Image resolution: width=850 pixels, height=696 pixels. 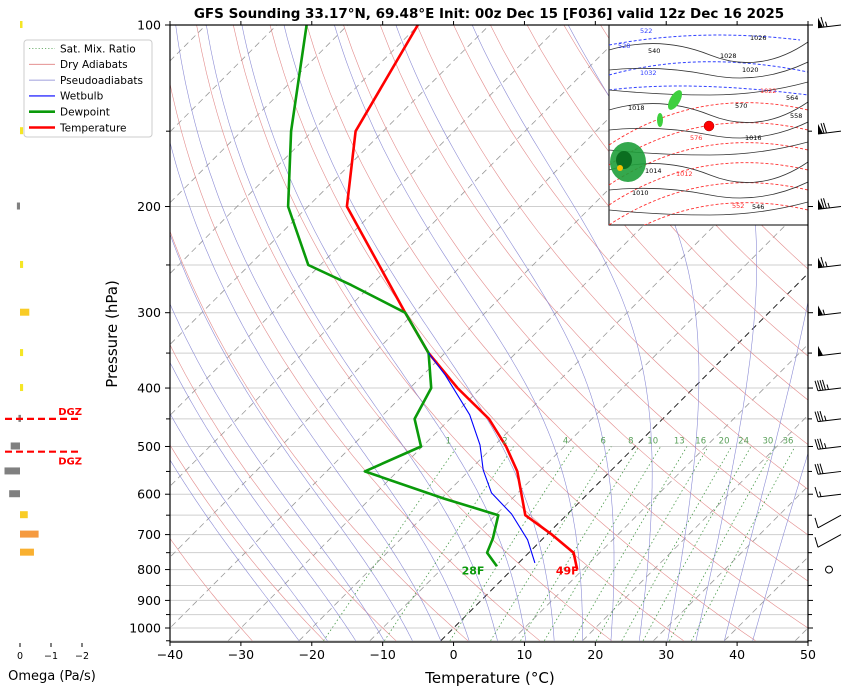 I want to click on dgz-label: DGZ, so click(x=70, y=412).